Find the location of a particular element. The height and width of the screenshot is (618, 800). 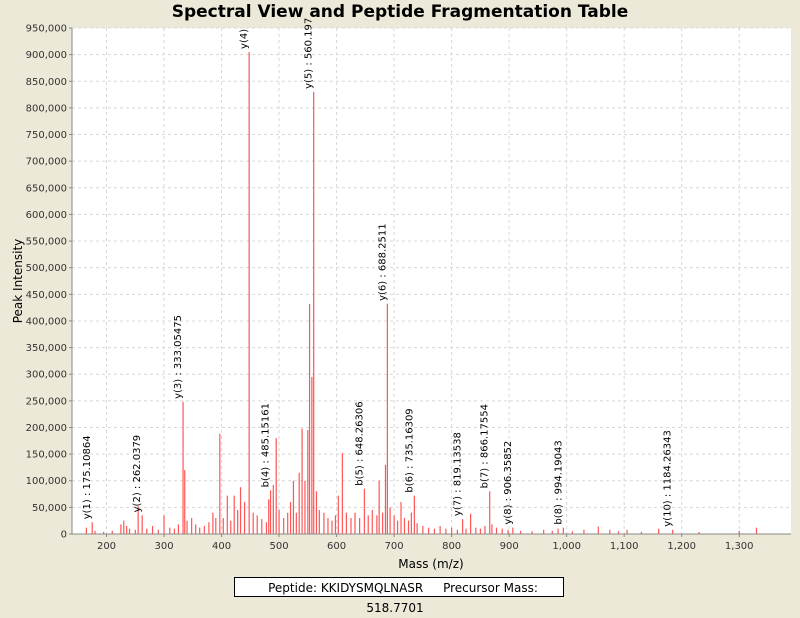

y-tick-label: 800,000 is located at coordinates (46, 108).